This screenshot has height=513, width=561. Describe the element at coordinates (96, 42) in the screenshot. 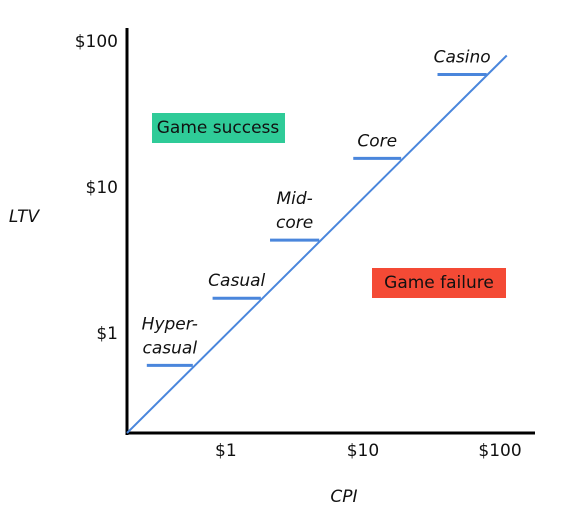

I see `y-tick-label: $100` at that location.